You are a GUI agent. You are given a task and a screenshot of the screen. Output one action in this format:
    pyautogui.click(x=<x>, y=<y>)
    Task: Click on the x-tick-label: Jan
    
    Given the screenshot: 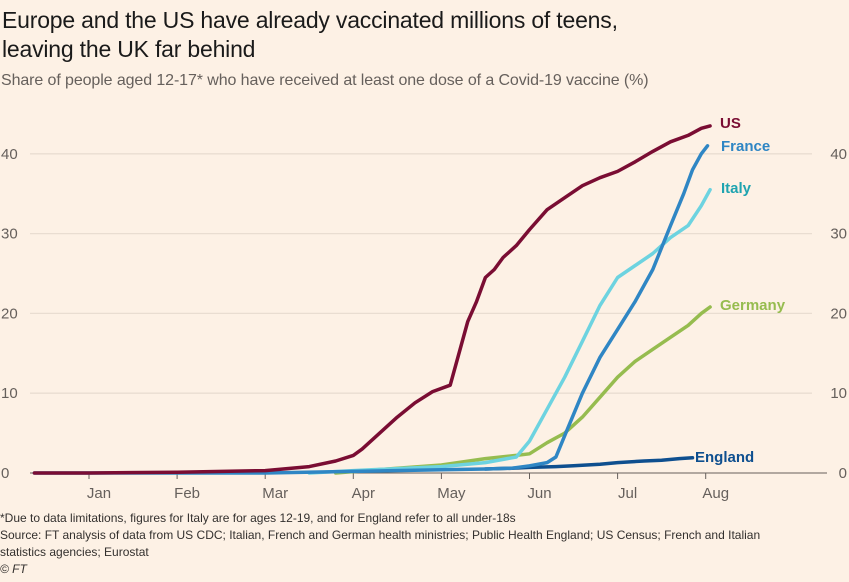 What is the action you would take?
    pyautogui.click(x=99, y=493)
    